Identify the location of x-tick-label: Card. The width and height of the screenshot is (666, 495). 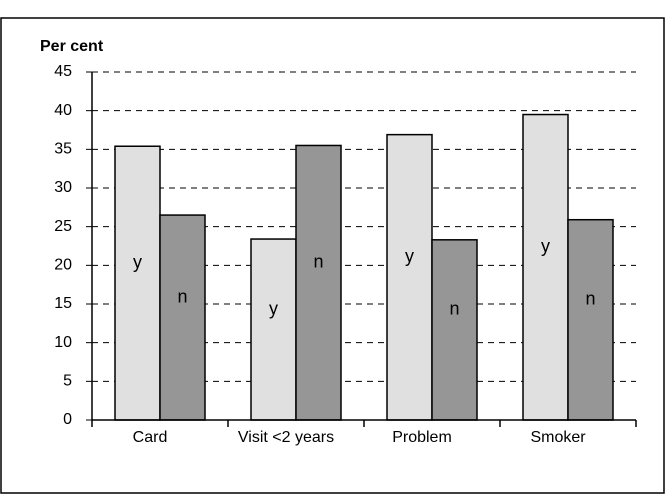
(150, 437).